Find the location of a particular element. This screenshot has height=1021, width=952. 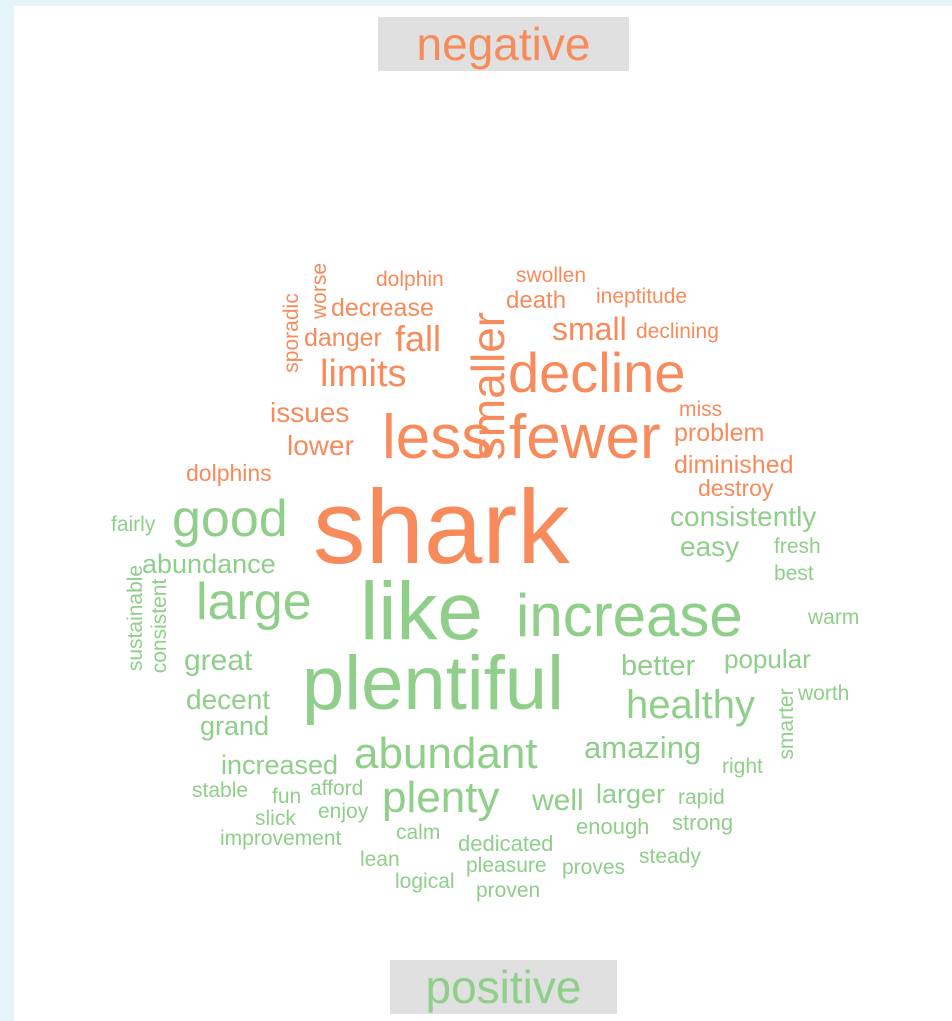

word-fewer: fewer is located at coordinates (585, 437).